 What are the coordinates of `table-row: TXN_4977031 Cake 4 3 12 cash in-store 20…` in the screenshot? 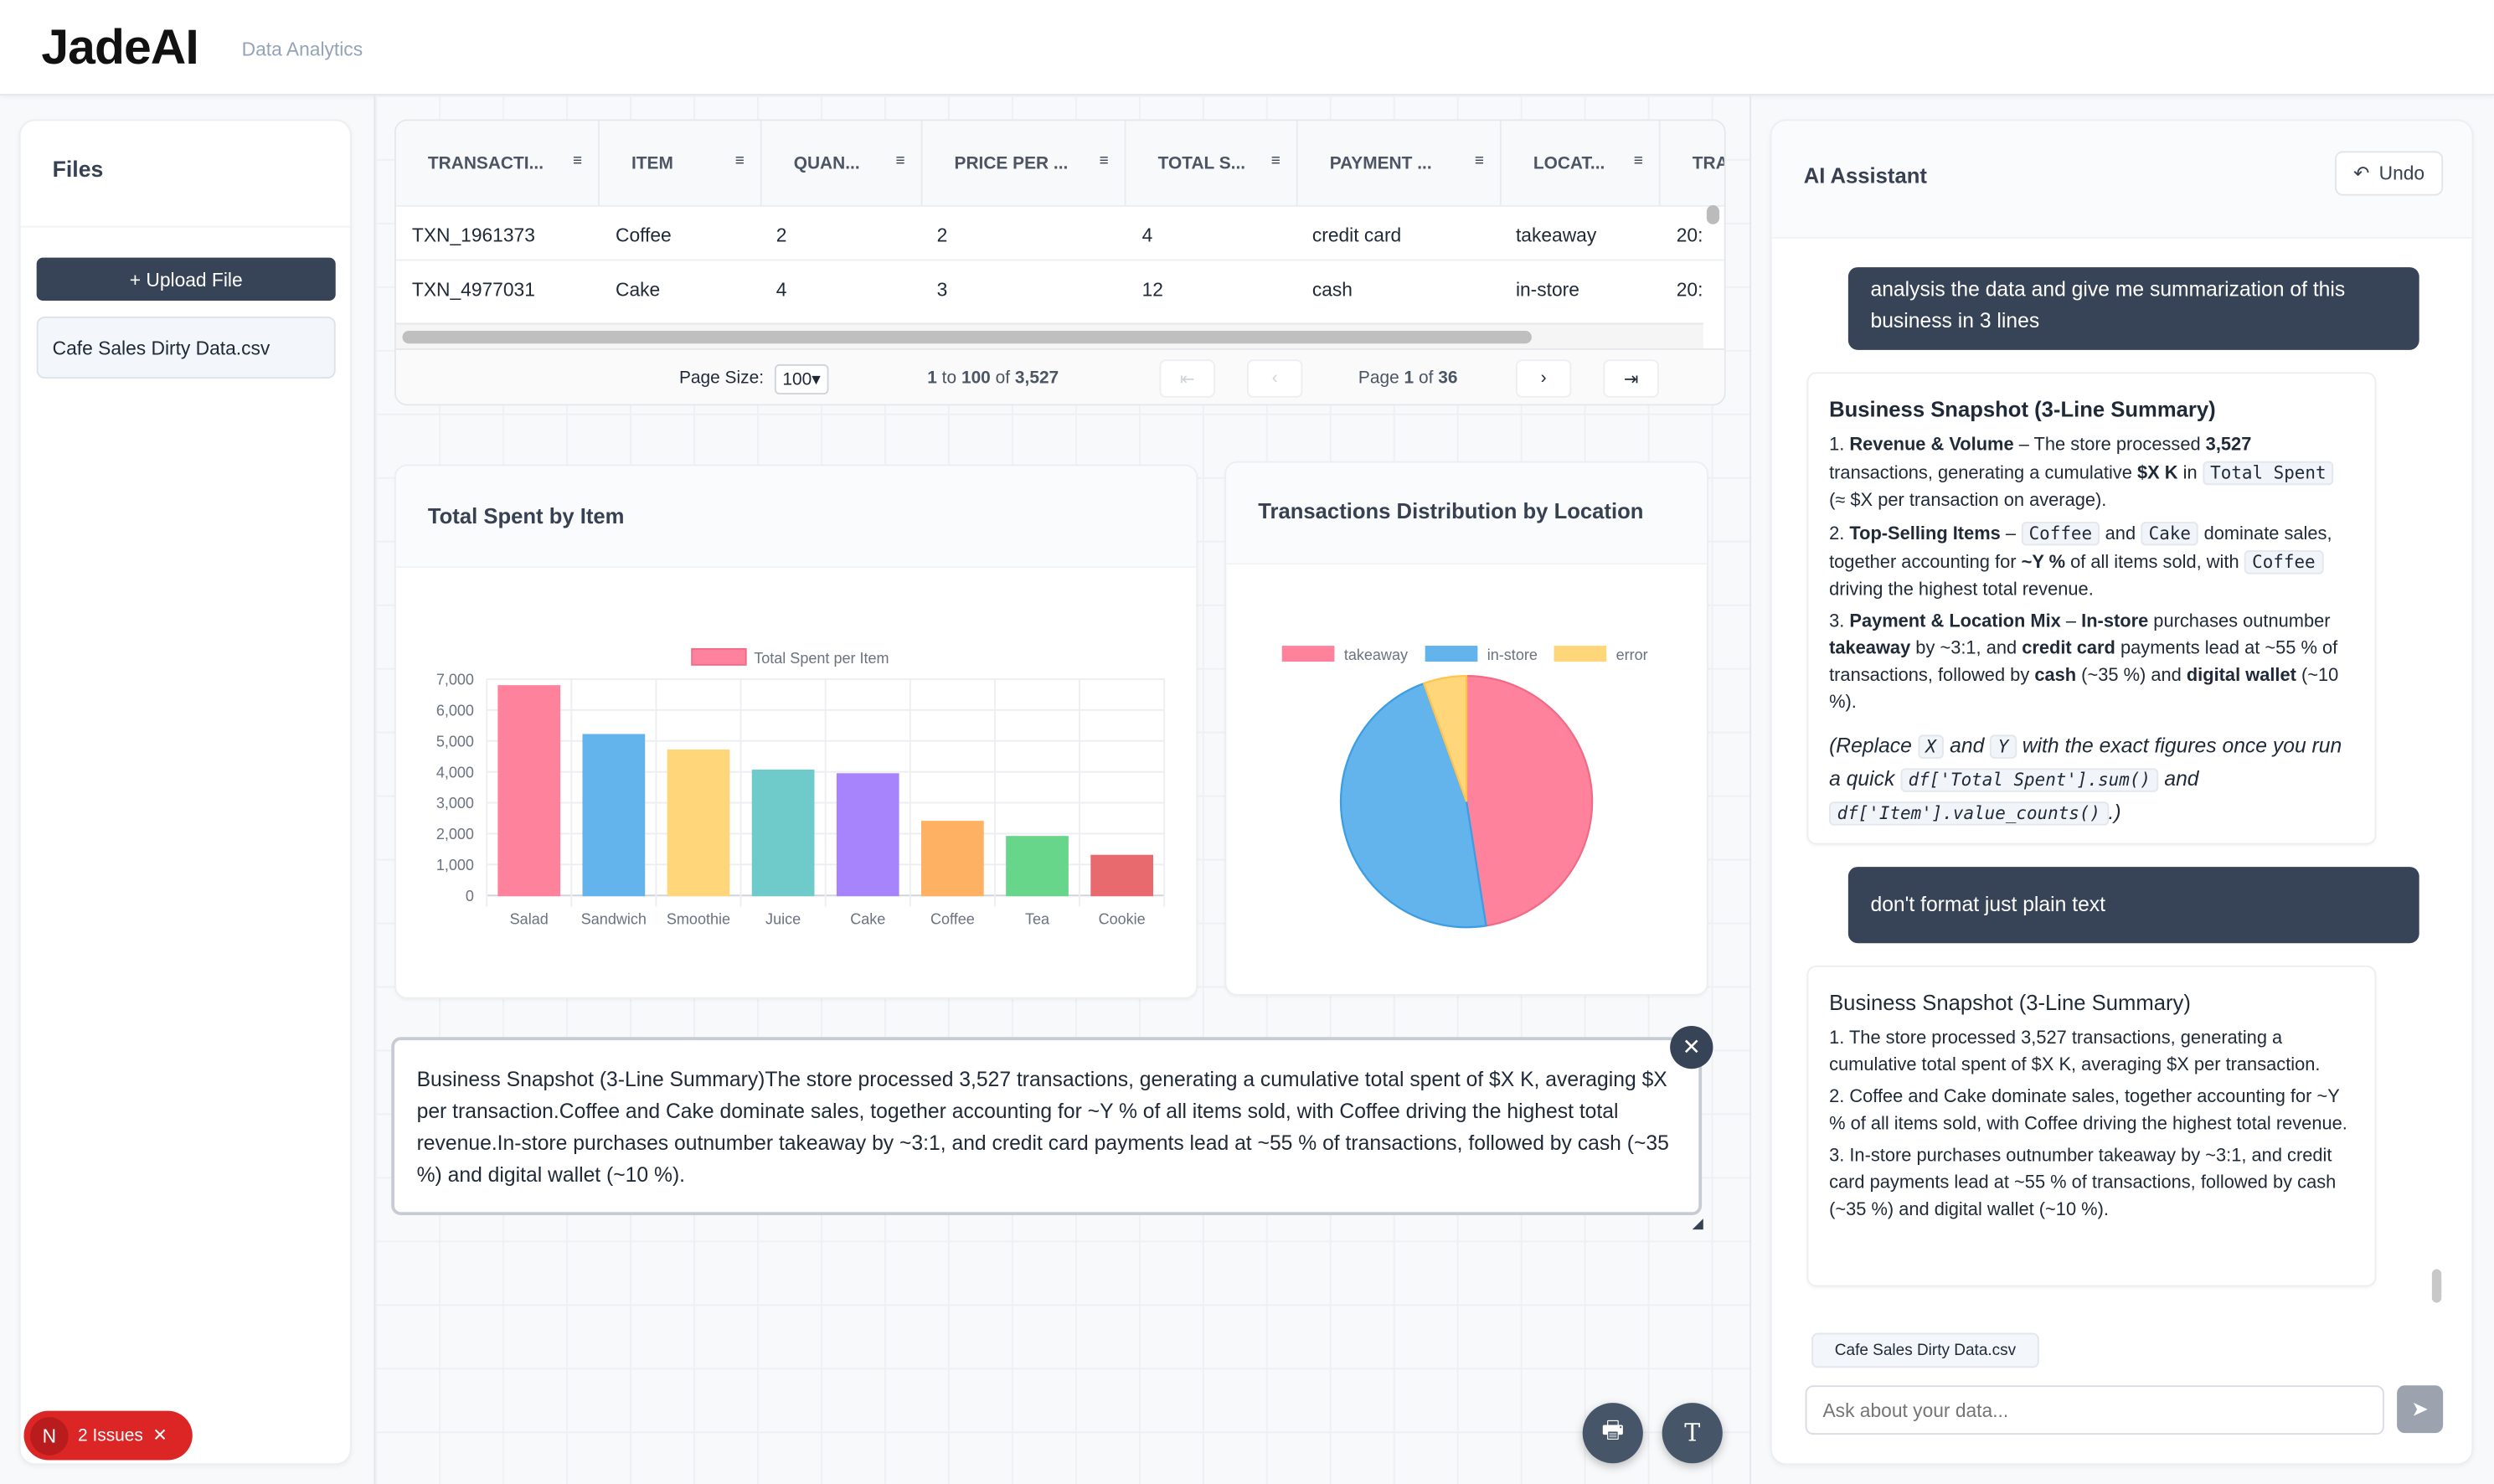 It's located at (1059, 286).